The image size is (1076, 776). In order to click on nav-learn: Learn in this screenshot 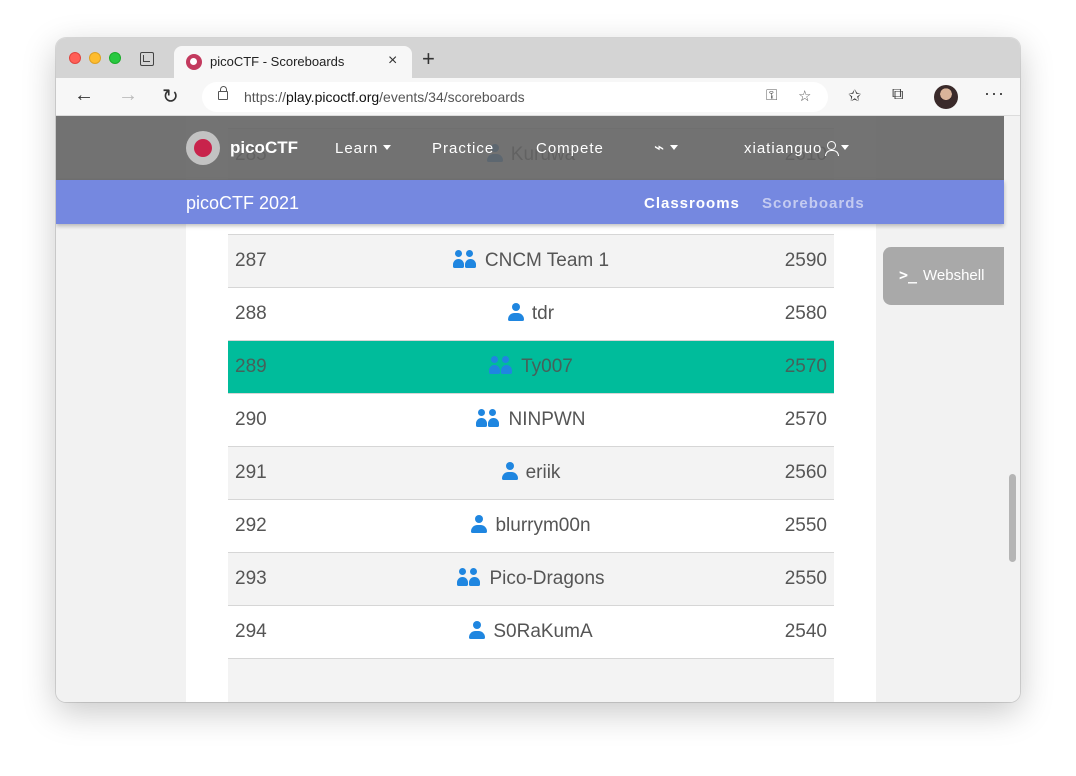, I will do `click(363, 148)`.